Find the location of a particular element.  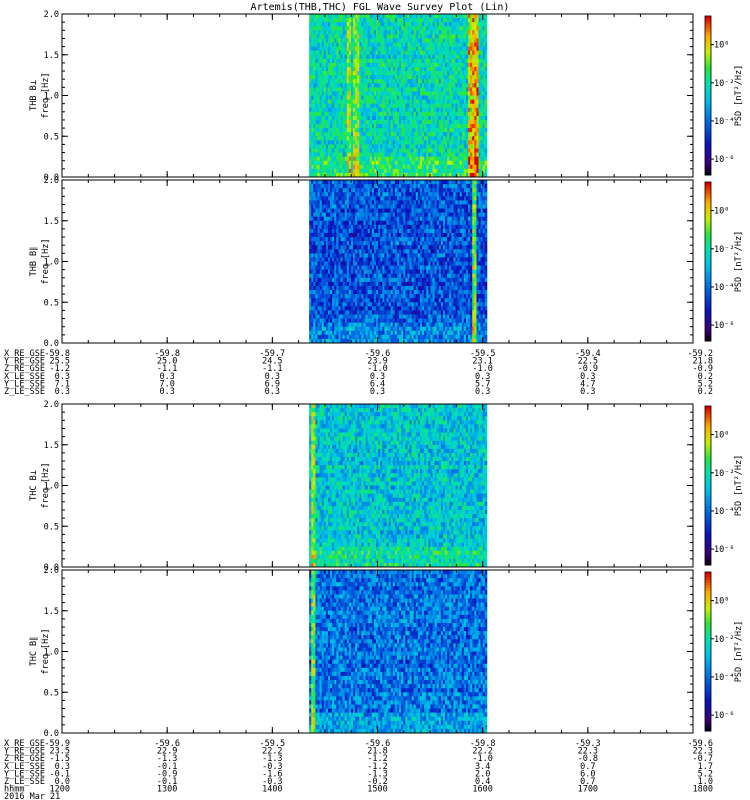

ephemeris-label: Z_RE_GSE is located at coordinates (24, 369).